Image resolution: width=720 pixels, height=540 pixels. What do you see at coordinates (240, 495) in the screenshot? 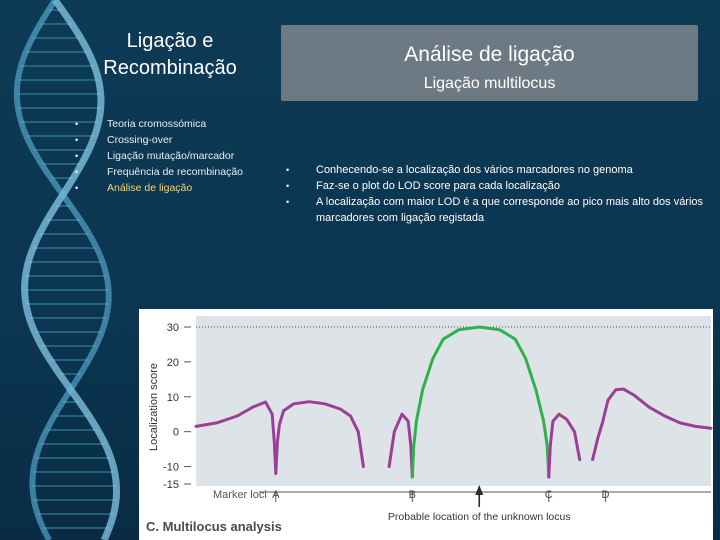
I see `marker-loci-label: Marker loci` at bounding box center [240, 495].